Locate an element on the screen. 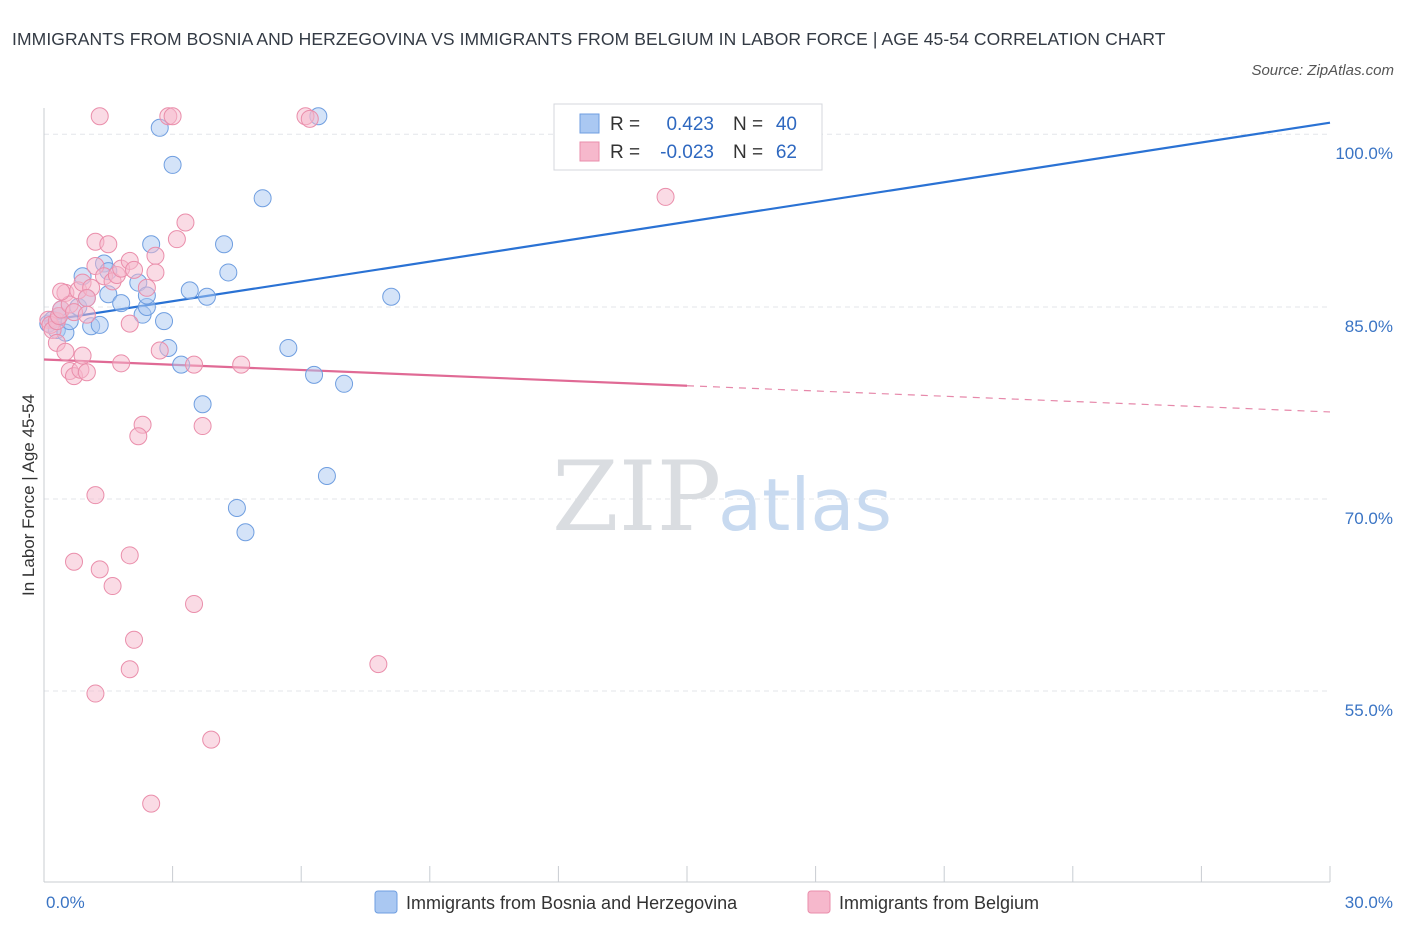 This screenshot has height=930, width=1406. legend-label-belgium: Immigrants from Belgium is located at coordinates (939, 903).